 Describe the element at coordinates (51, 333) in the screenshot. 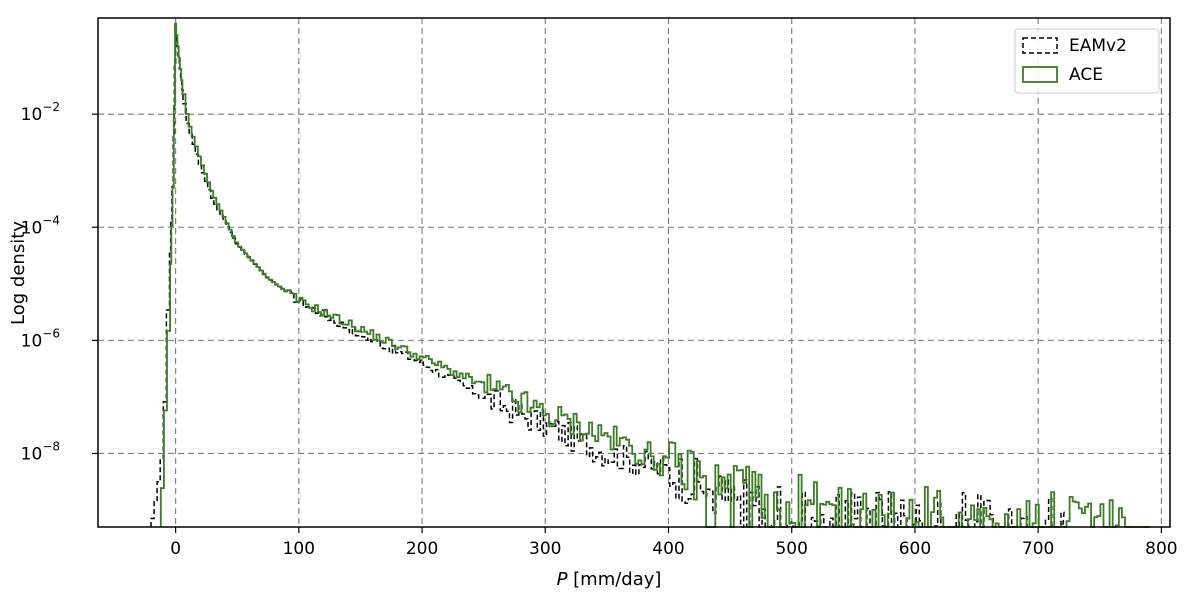

I see `y-tick-exponent: −6` at that location.